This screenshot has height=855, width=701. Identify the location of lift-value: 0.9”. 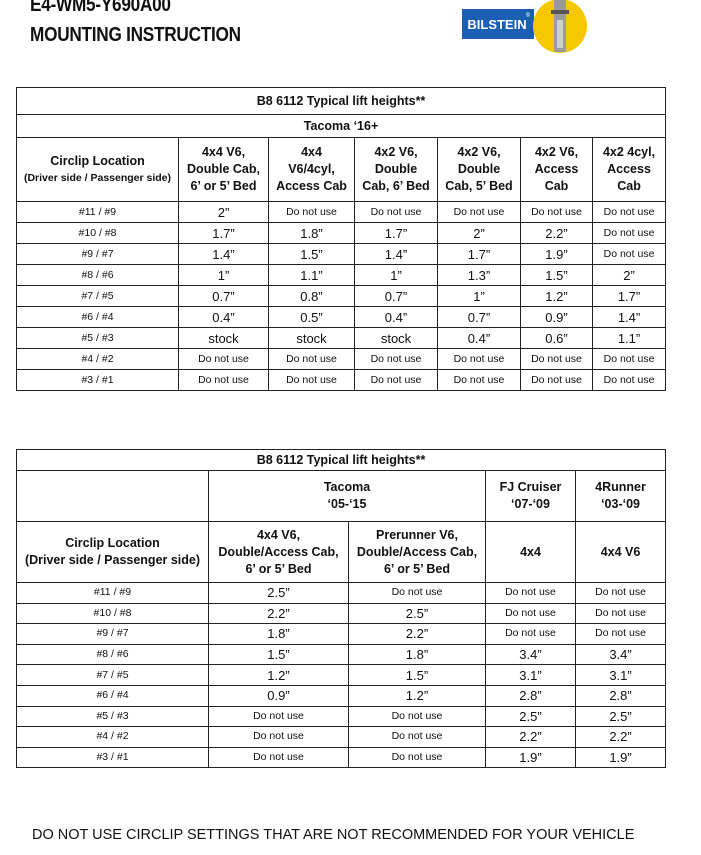
(278, 695).